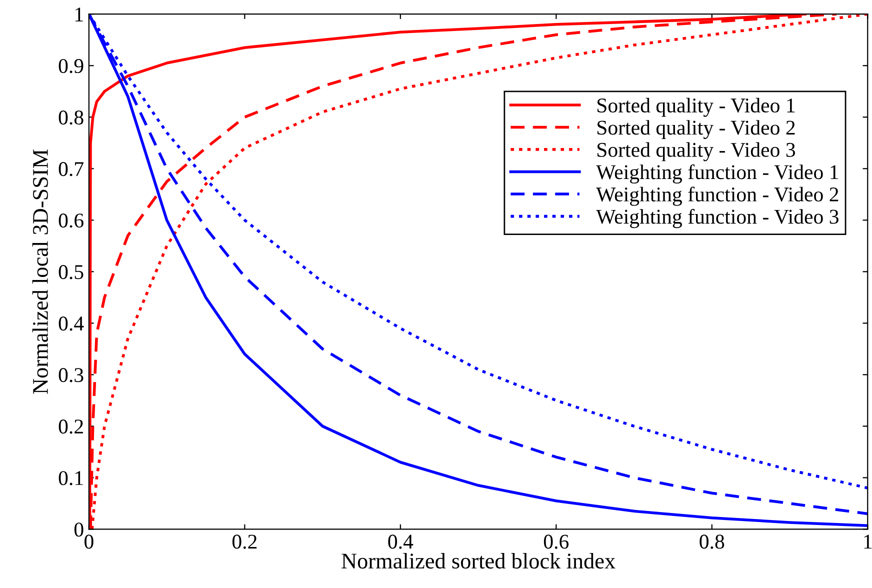 The image size is (872, 588). Describe the element at coordinates (40, 271) in the screenshot. I see `y-axis-title: Normalized local 3D-SSIM` at that location.